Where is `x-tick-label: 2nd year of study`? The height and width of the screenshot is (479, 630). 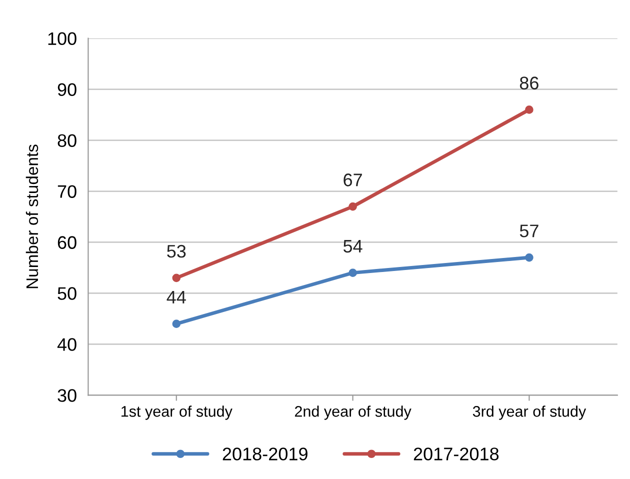
x-tick-label: 2nd year of study is located at coordinates (353, 413).